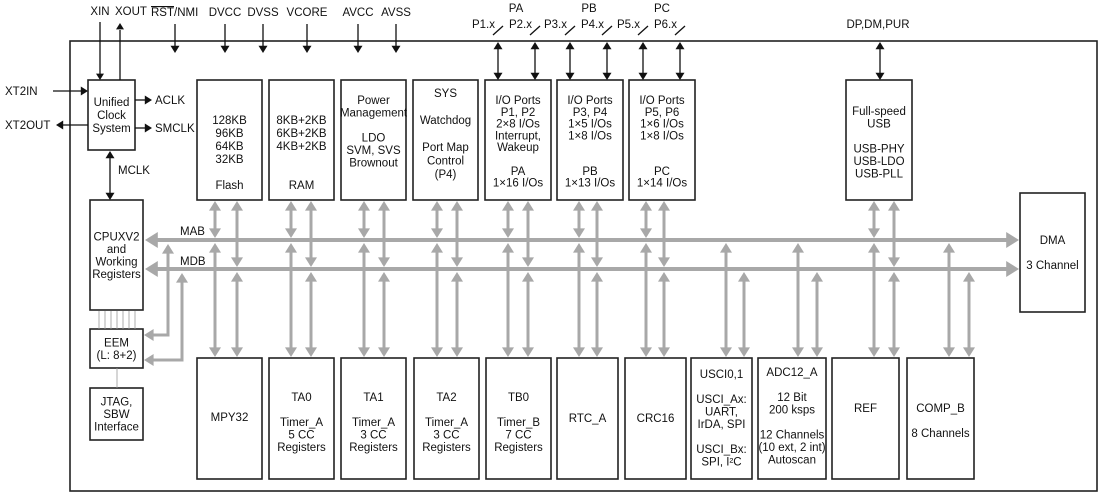 This screenshot has height=495, width=1100. I want to click on adc-label: ADC12_A, so click(791, 373).